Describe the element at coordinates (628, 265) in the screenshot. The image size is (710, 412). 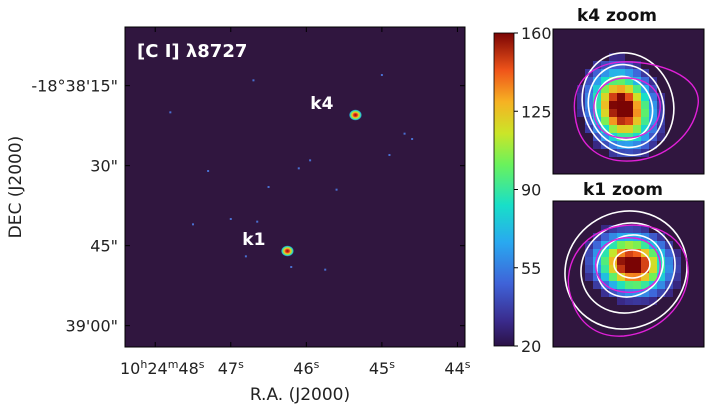
I see `k1-contour-magenta-inner` at that location.